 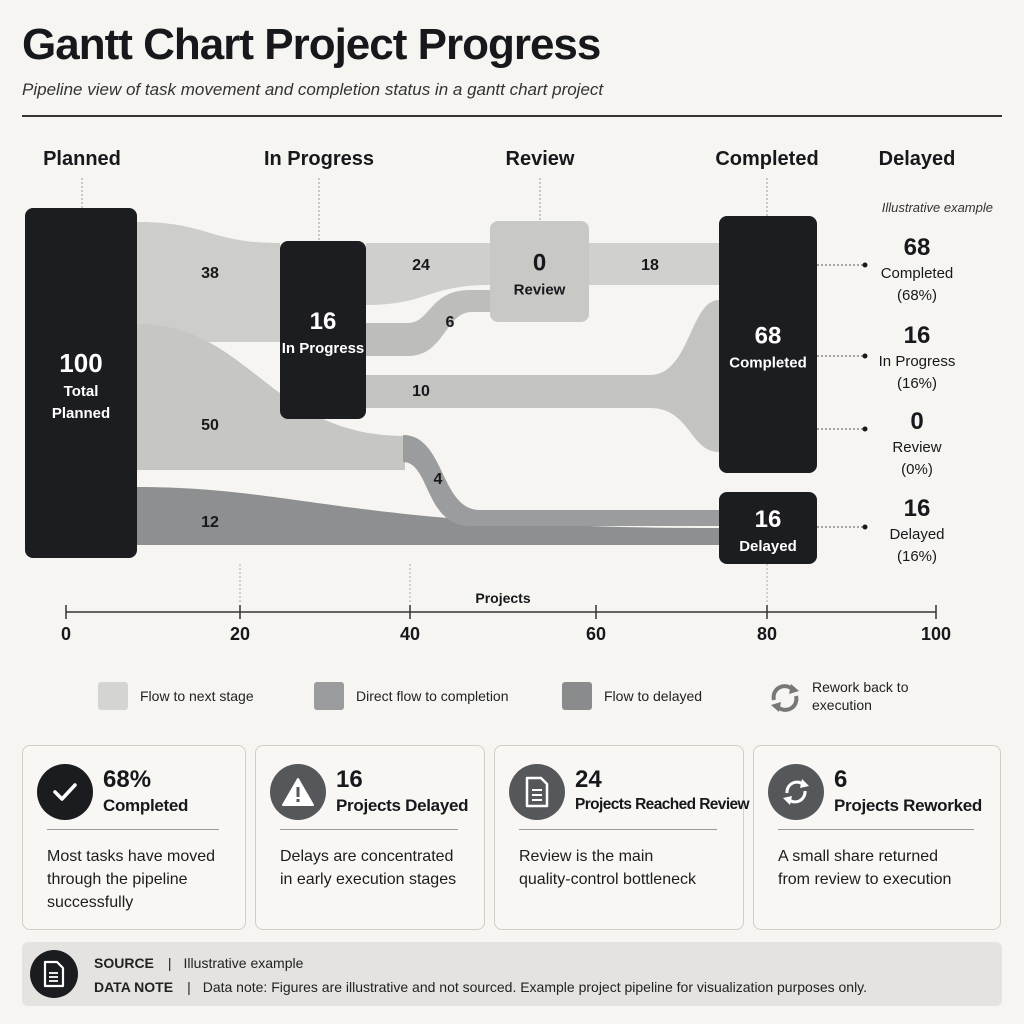 What do you see at coordinates (80, 363) in the screenshot?
I see `node-value: 100` at bounding box center [80, 363].